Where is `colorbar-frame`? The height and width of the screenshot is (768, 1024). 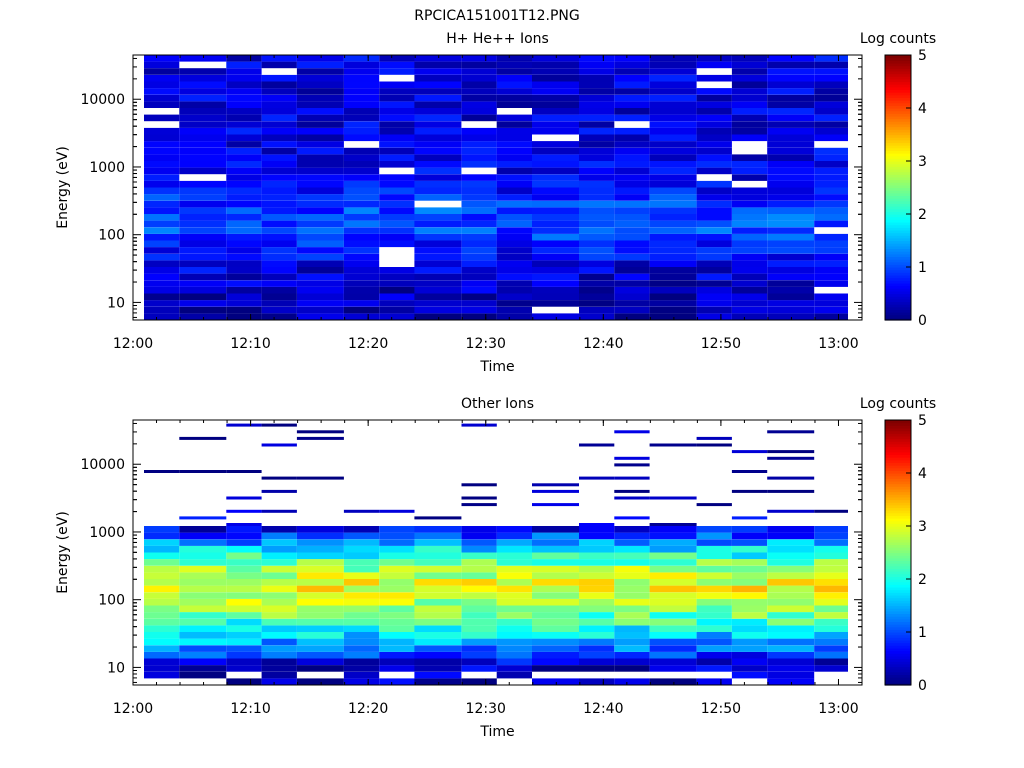 colorbar-frame is located at coordinates (898, 552).